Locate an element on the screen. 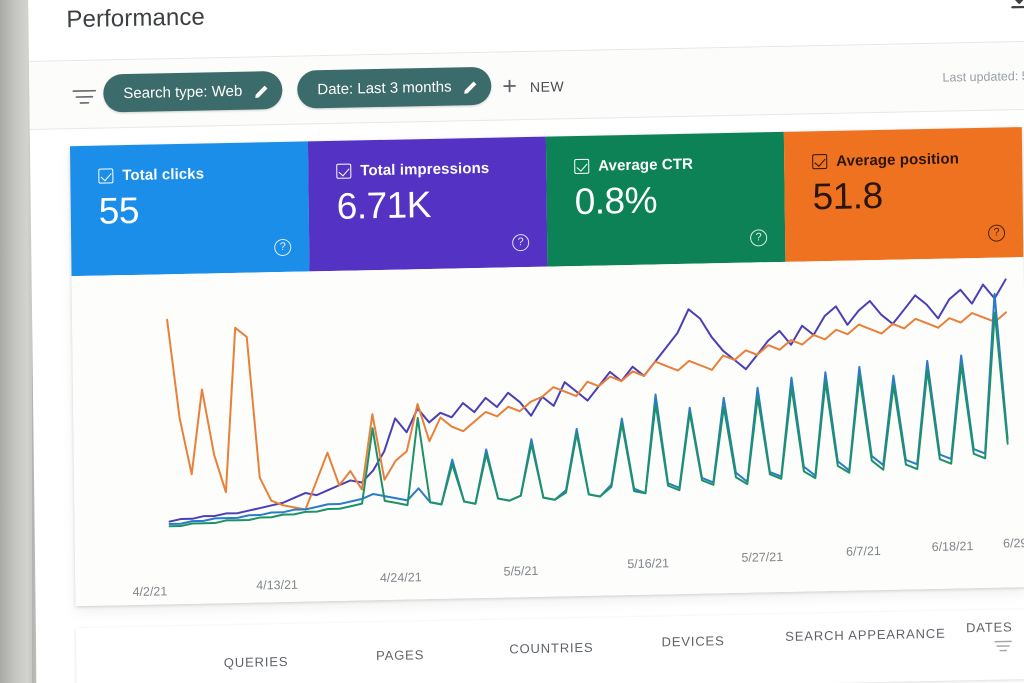 Image resolution: width=1024 pixels, height=683 pixels. filter-toolbar: Search type: Web Date: Last 3 months + N is located at coordinates (526, 85).